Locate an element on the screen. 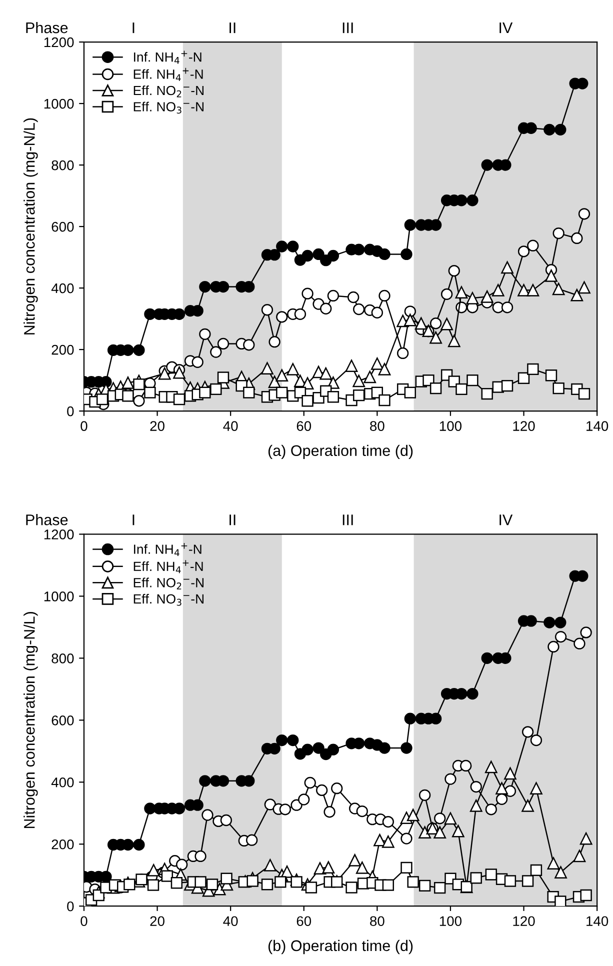  x-axis-title: (a) Operation time (d) is located at coordinates (340, 452).